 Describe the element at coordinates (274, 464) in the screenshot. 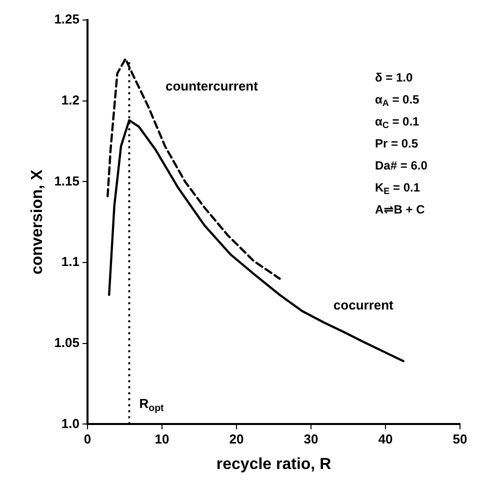

I see `x-axis-title: recycle ratio, R` at that location.